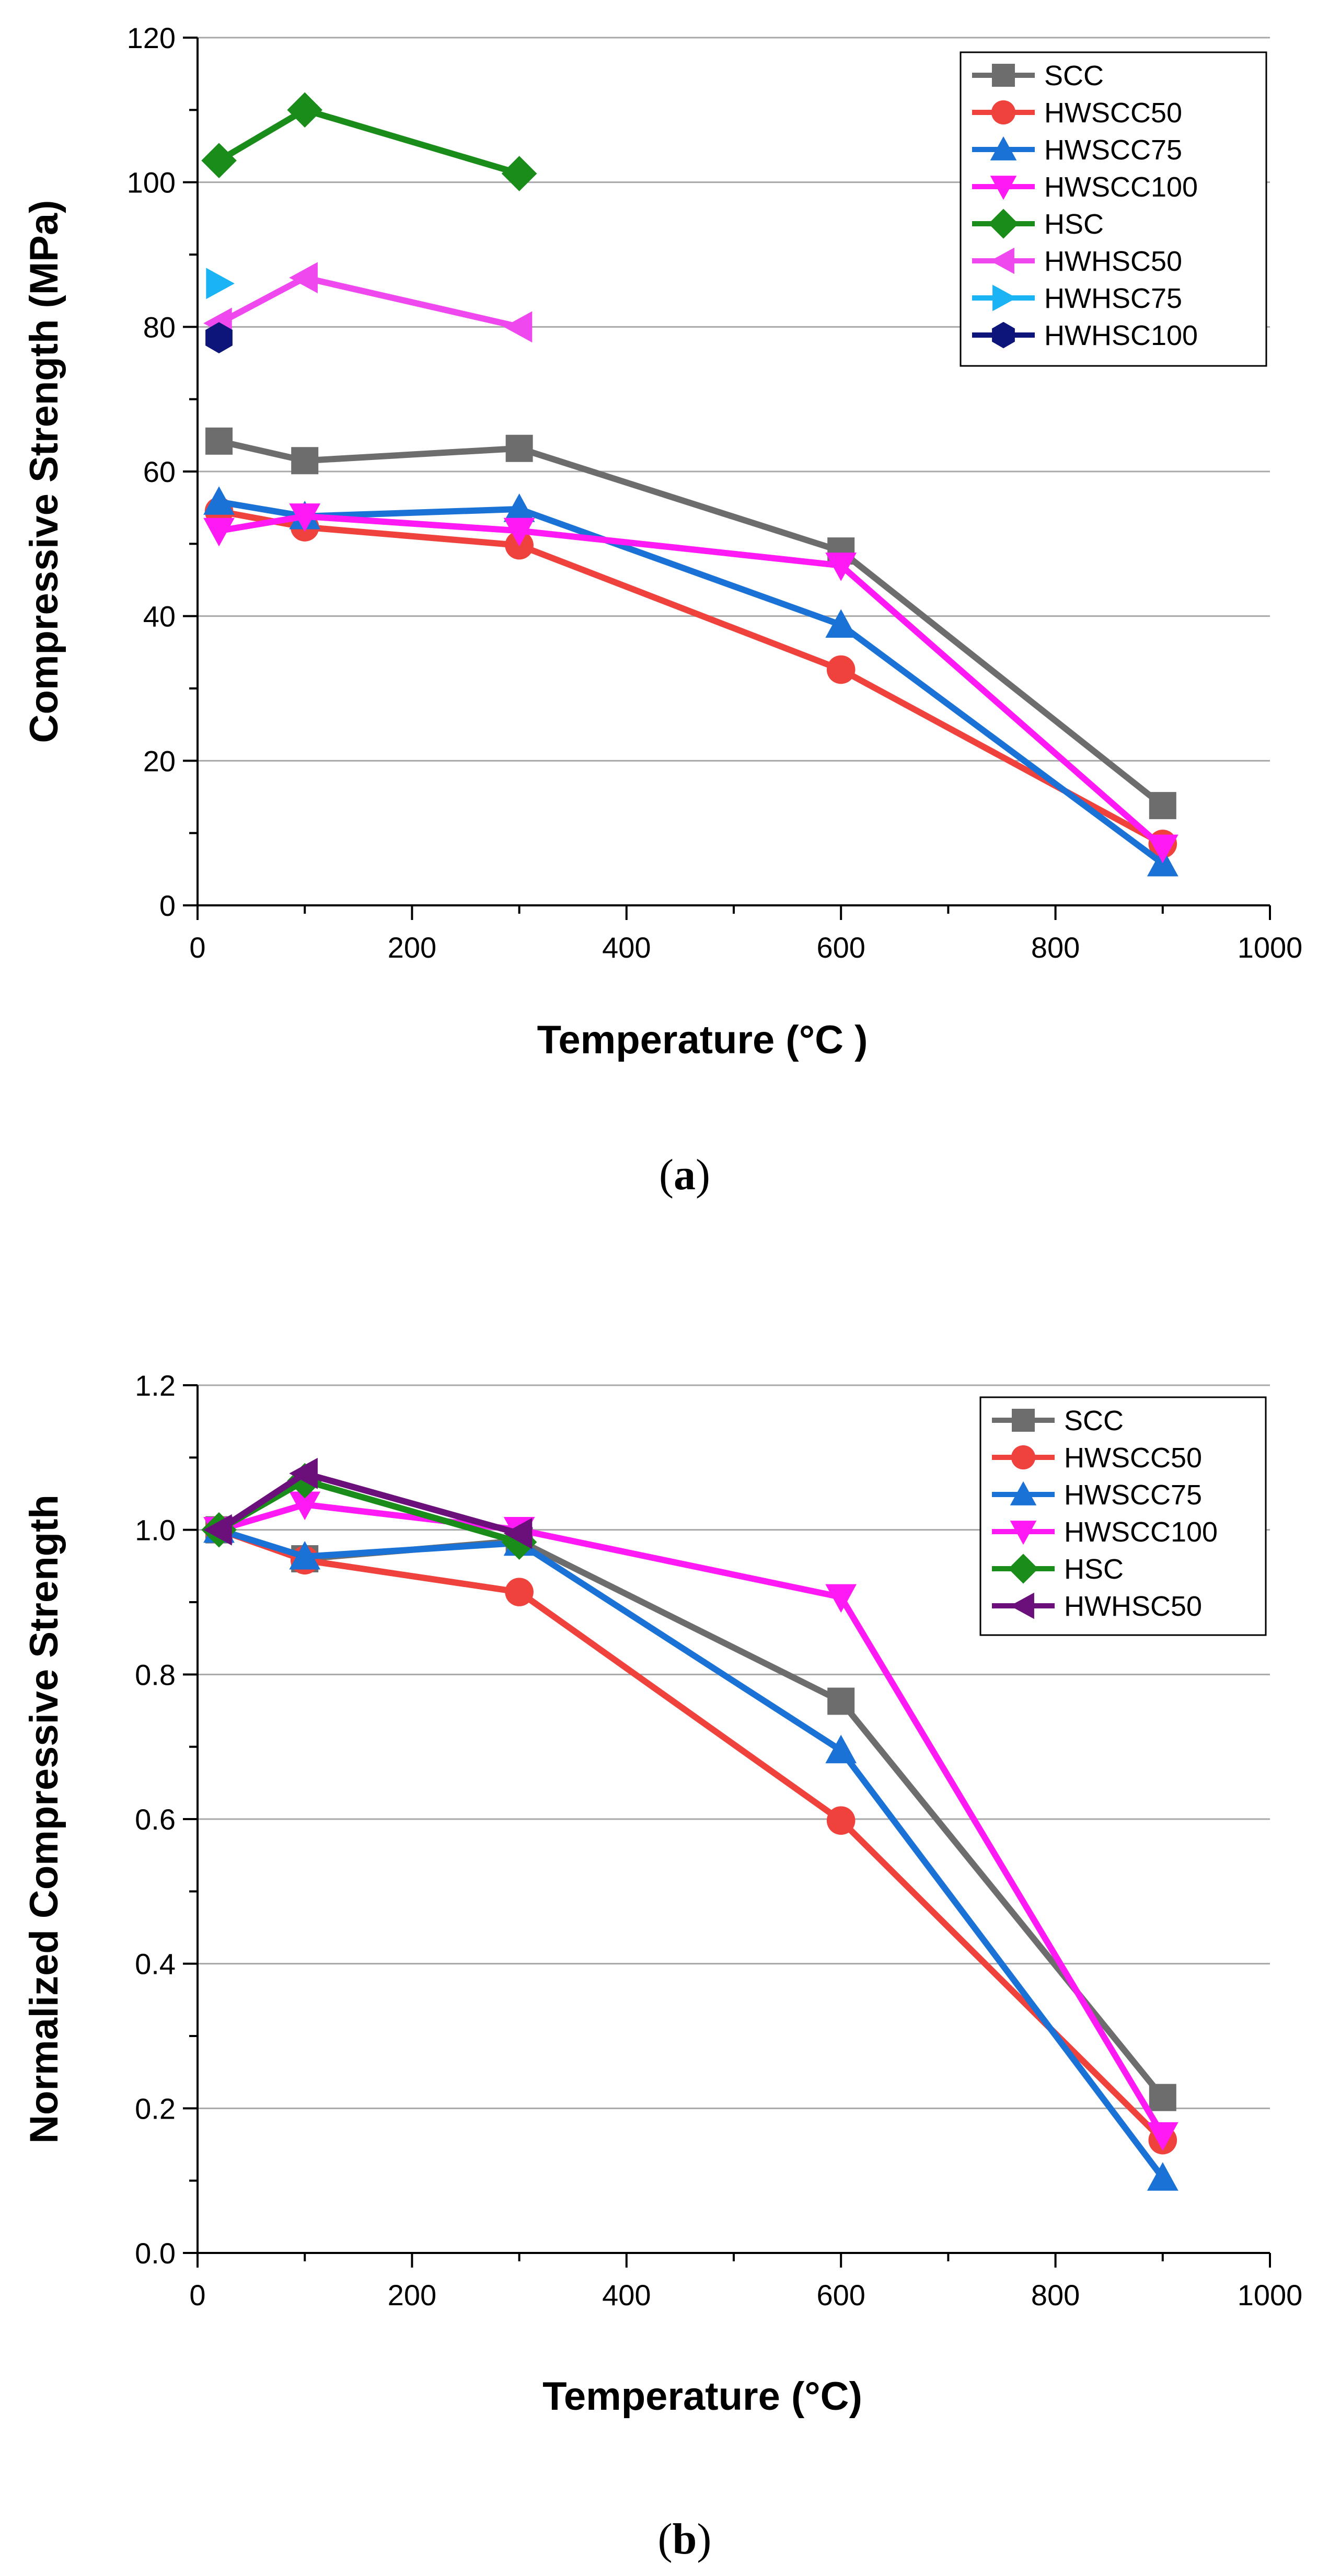  What do you see at coordinates (155, 2108) in the screenshot?
I see `y-tick-label: 0.2` at bounding box center [155, 2108].